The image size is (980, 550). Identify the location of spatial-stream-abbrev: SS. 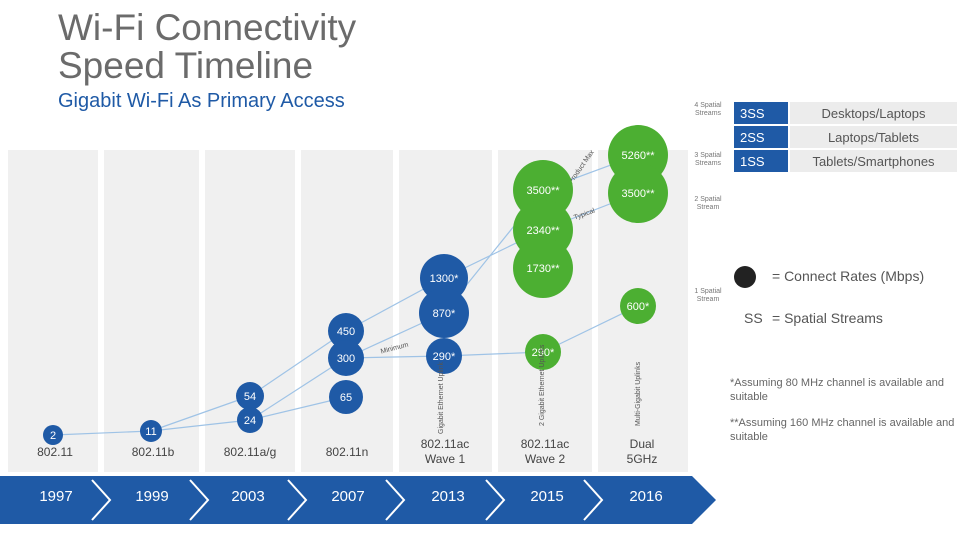
(753, 318).